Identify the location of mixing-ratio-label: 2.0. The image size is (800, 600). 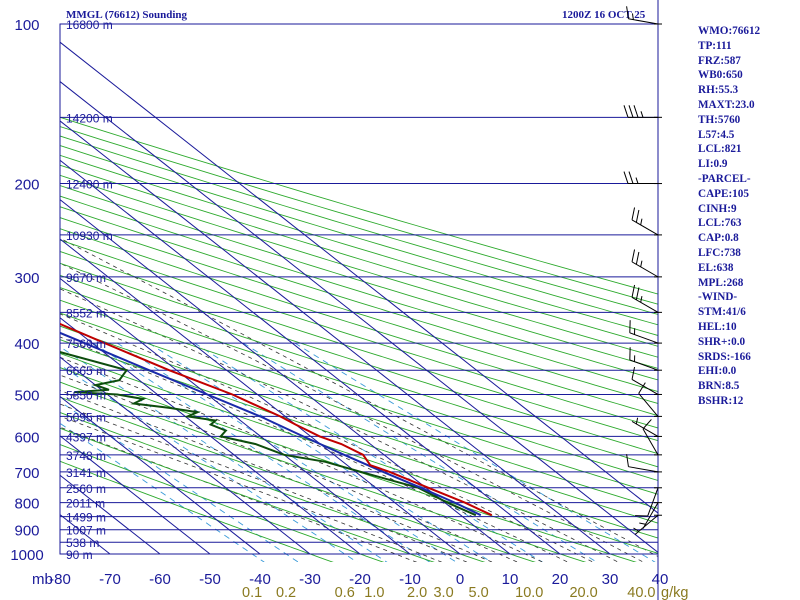
(417, 592).